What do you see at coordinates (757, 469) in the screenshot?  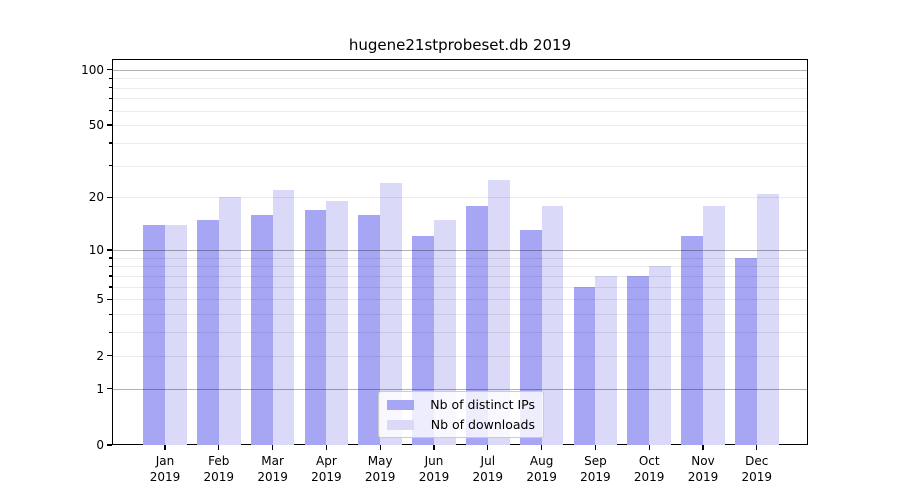 I see `x-tick-label: Dec 2019` at bounding box center [757, 469].